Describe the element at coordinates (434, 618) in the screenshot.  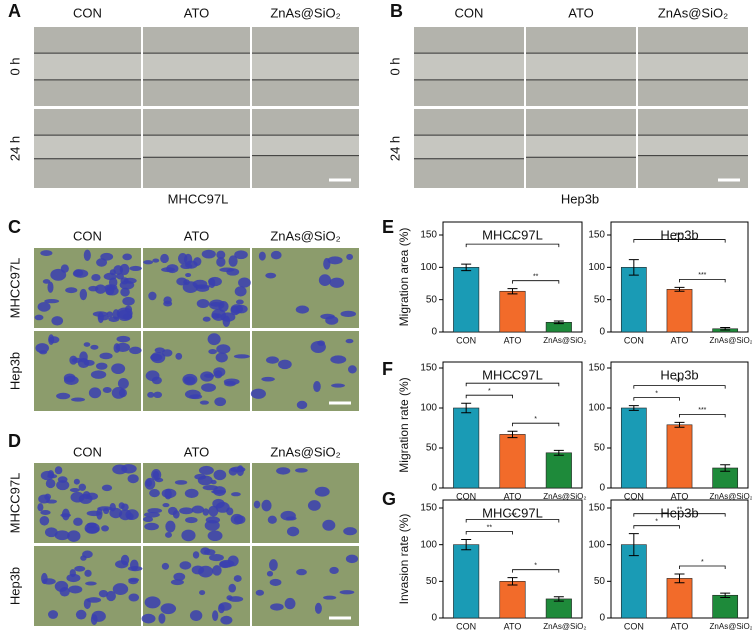
I see `y-tick-label: 0` at that location.